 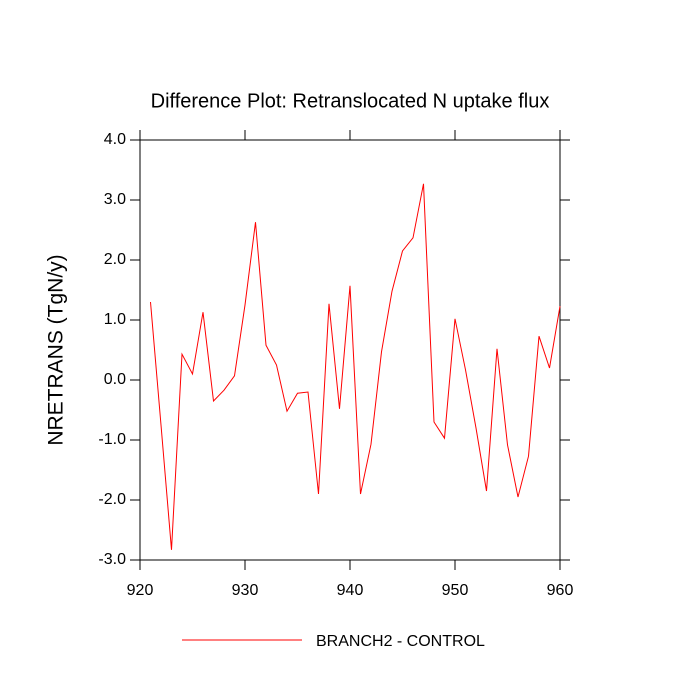 What do you see at coordinates (56, 349) in the screenshot?
I see `y-axis-label: NRETRANS (TgN/y)` at bounding box center [56, 349].